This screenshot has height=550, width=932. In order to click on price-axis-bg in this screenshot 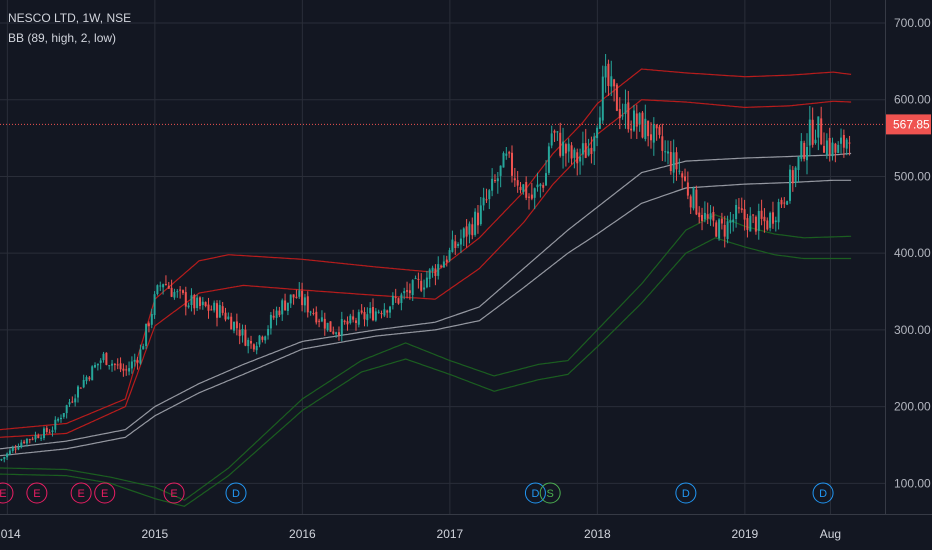, I will do `click(908, 275)`.